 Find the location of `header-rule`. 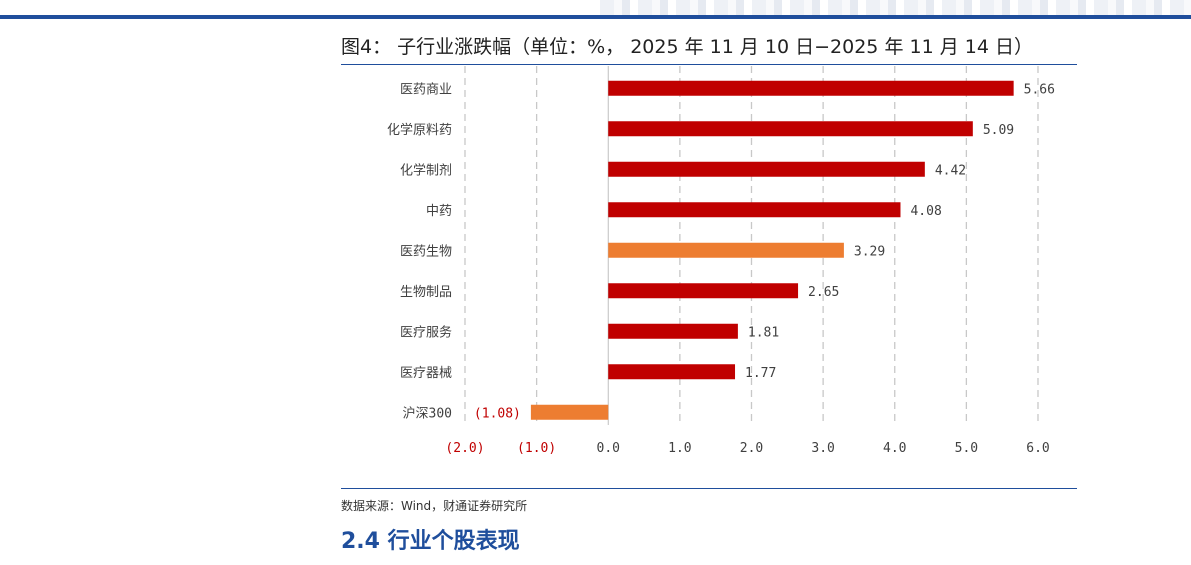

header-rule is located at coordinates (595, 17).